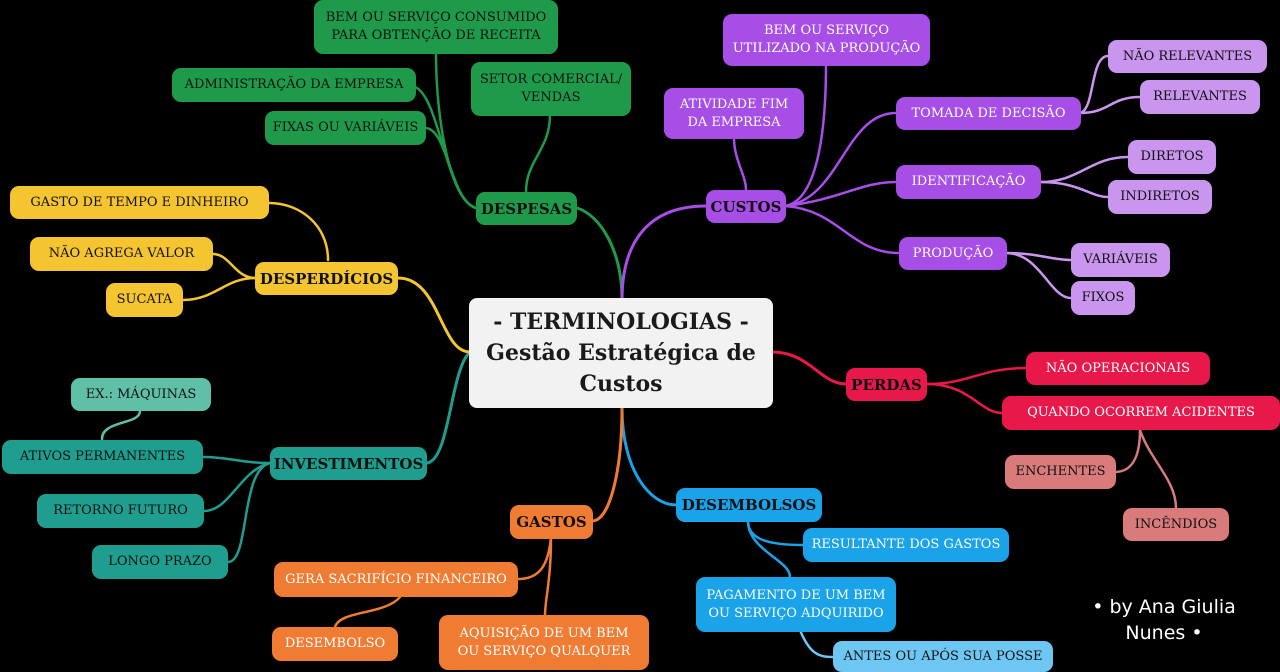 The width and height of the screenshot is (1280, 672). What do you see at coordinates (121, 254) in the screenshot?
I see `desperdicios-item-nao-agrega: NÃO AGREGA VALOR` at bounding box center [121, 254].